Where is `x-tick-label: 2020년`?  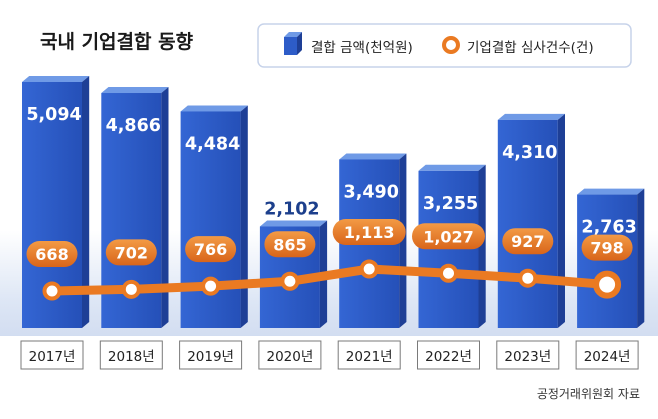
x-tick-label: 2020년 is located at coordinates (290, 357).